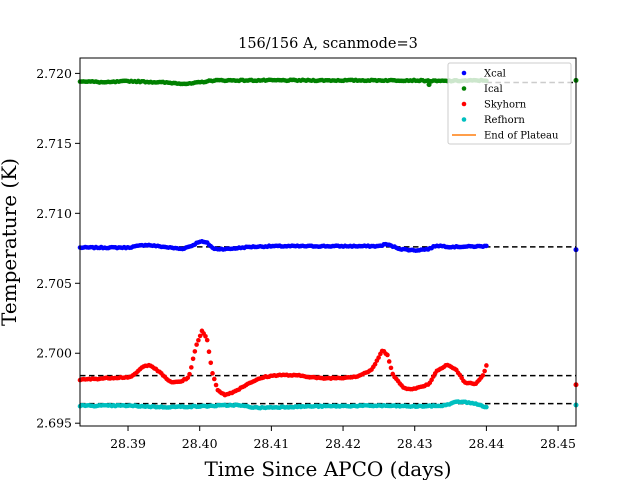 Image resolution: width=640 pixels, height=480 pixels. I want to click on y-axis-label: Temperature (K), so click(10, 242).